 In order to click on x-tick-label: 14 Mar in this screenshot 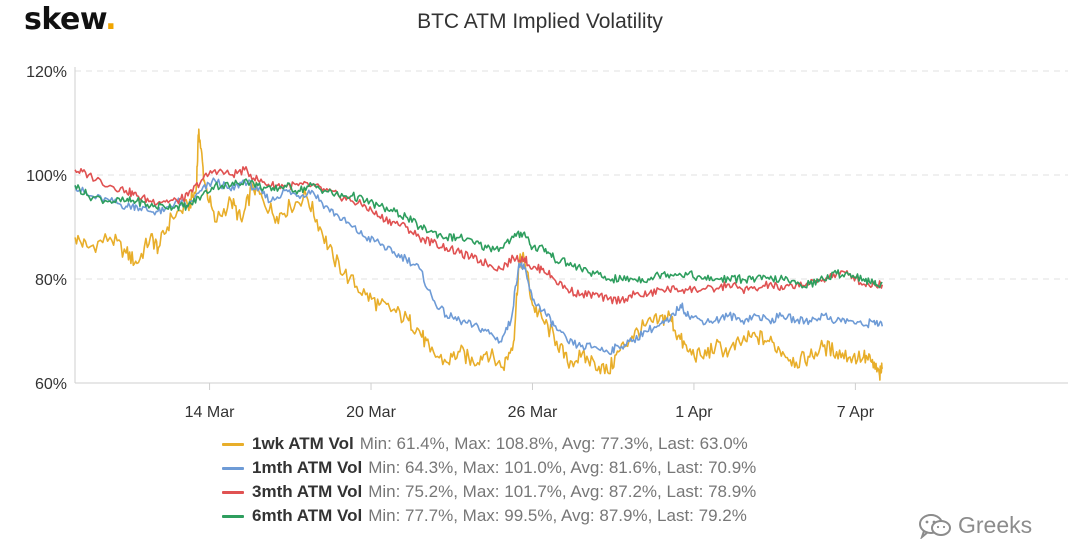, I will do `click(210, 412)`.